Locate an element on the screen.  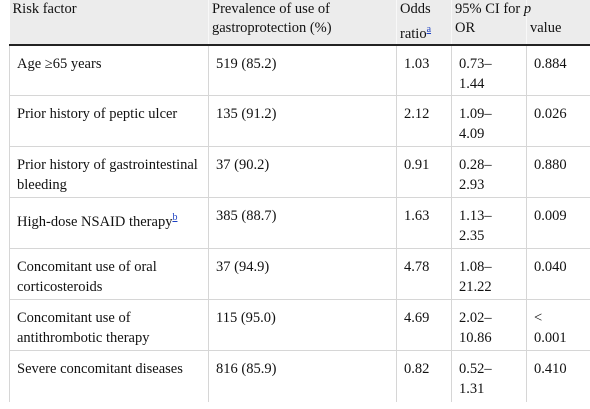
risk-factor-cell: Age ≥65 years is located at coordinates (109, 70).